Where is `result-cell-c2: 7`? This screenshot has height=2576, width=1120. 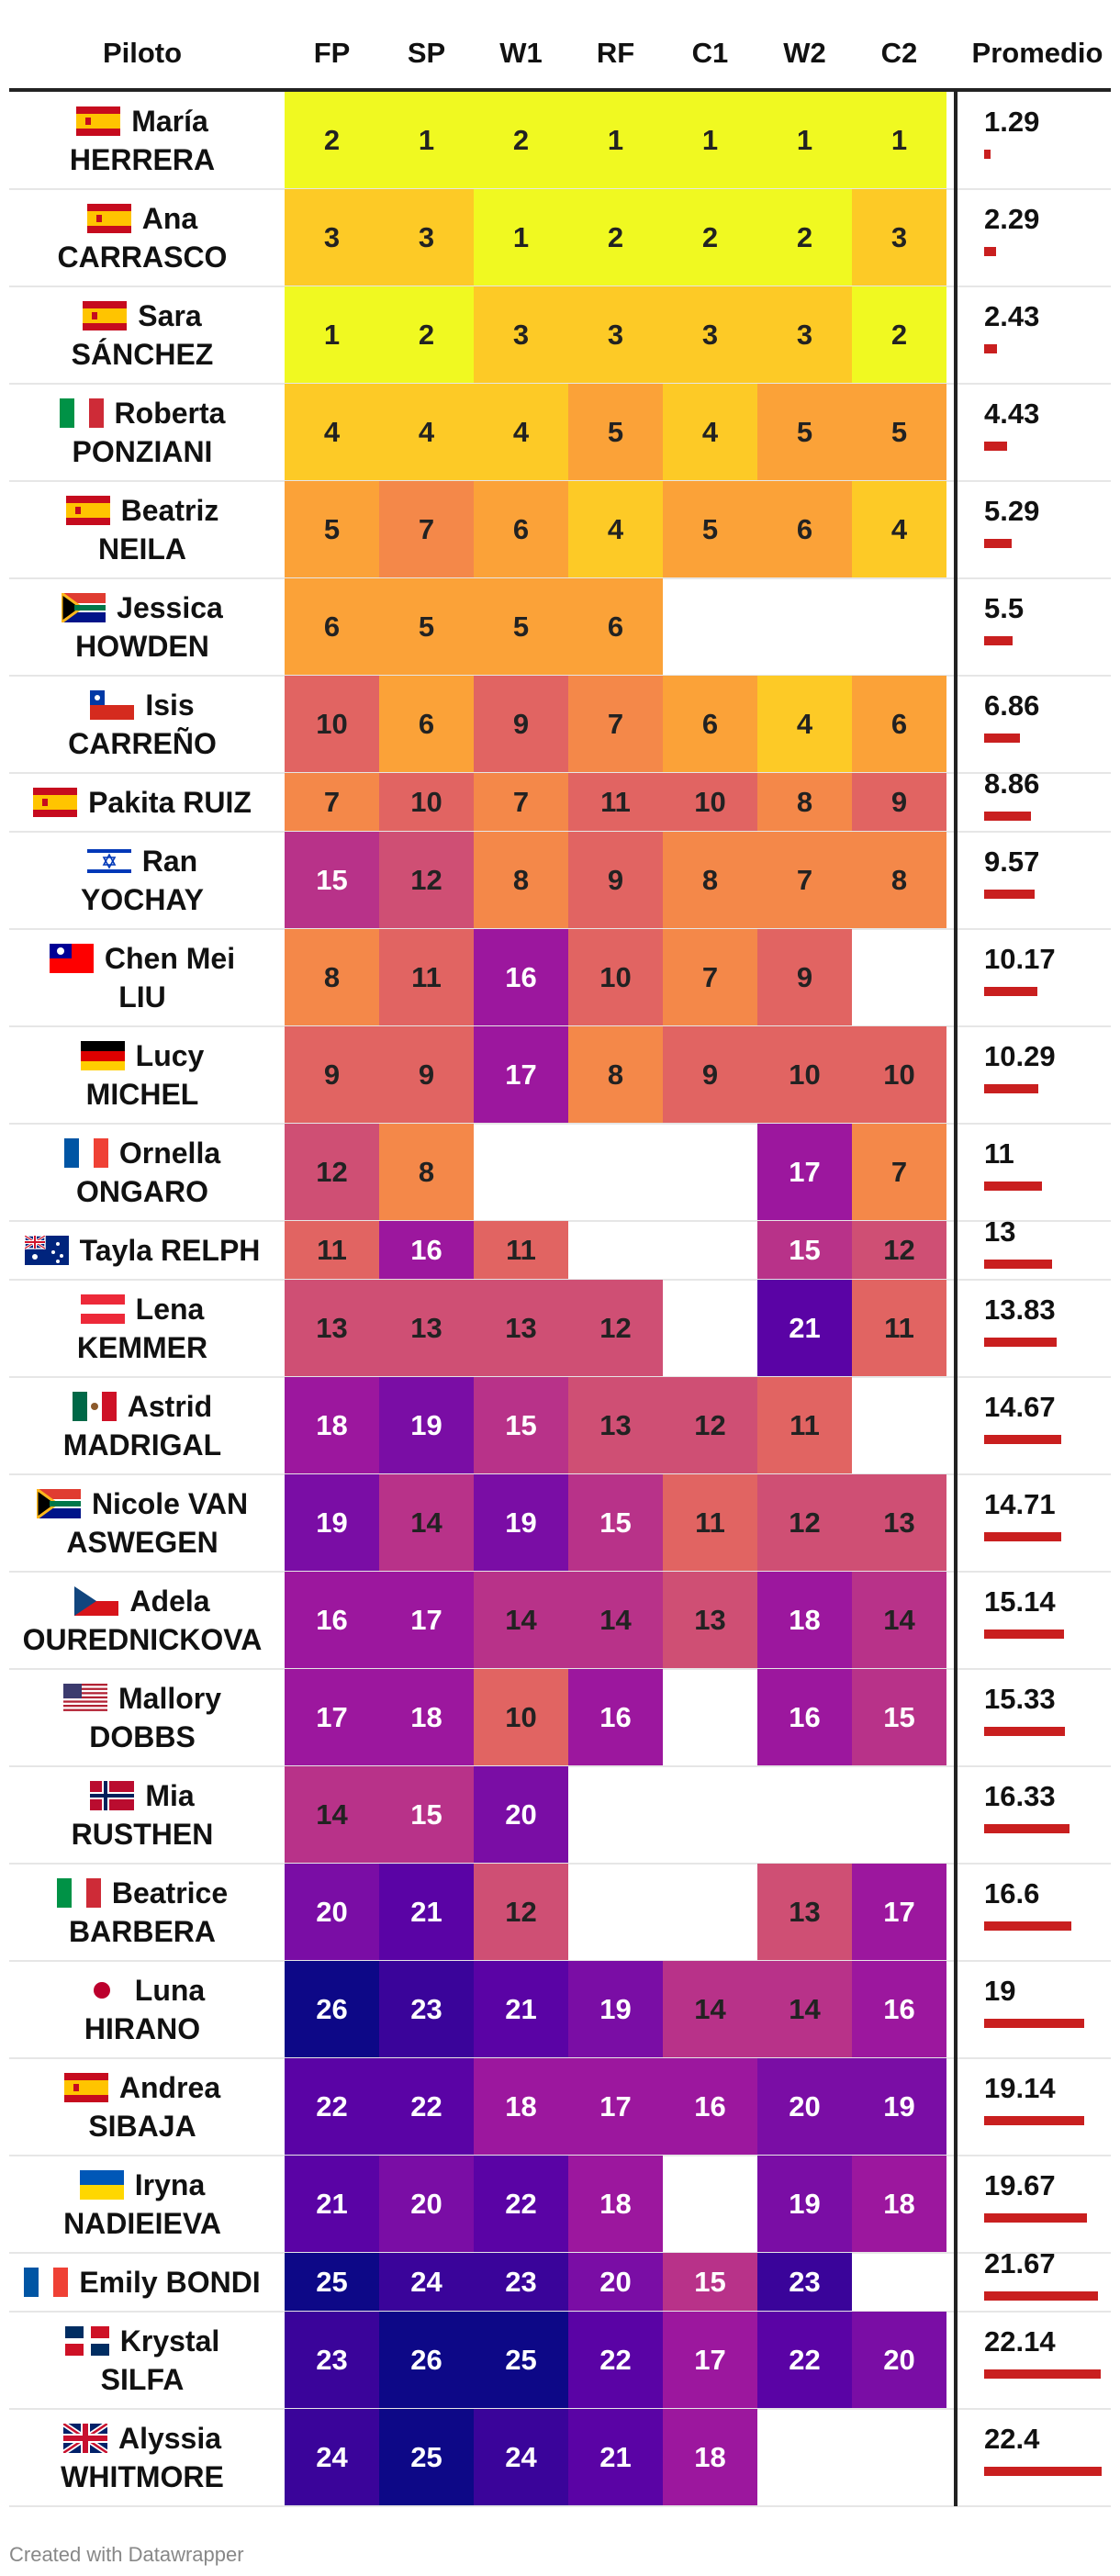
result-cell-c2: 7 is located at coordinates (899, 1172).